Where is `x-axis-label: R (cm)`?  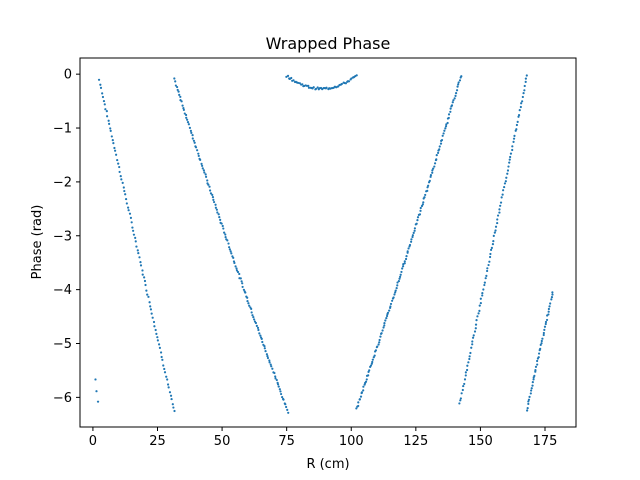 x-axis-label: R (cm) is located at coordinates (327, 464).